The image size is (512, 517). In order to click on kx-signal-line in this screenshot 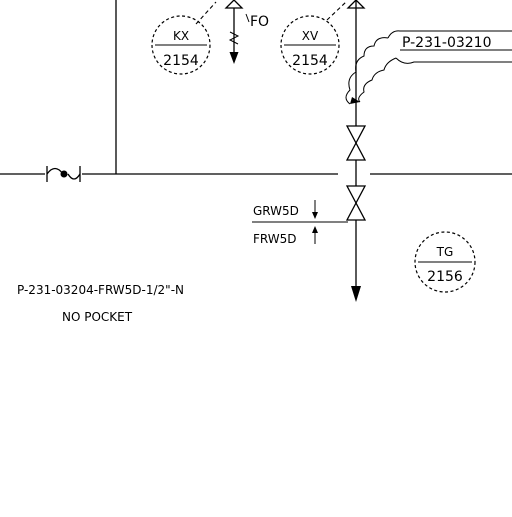, I will do `click(206, 13)`.